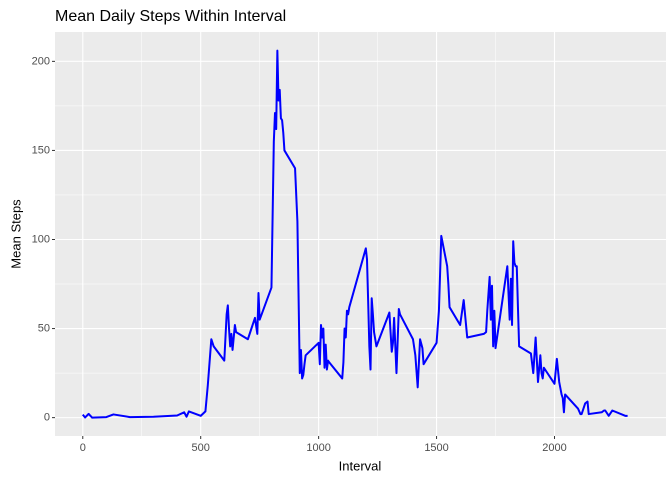 This screenshot has height=480, width=672. I want to click on x-tick-label: 1000, so click(318, 448).